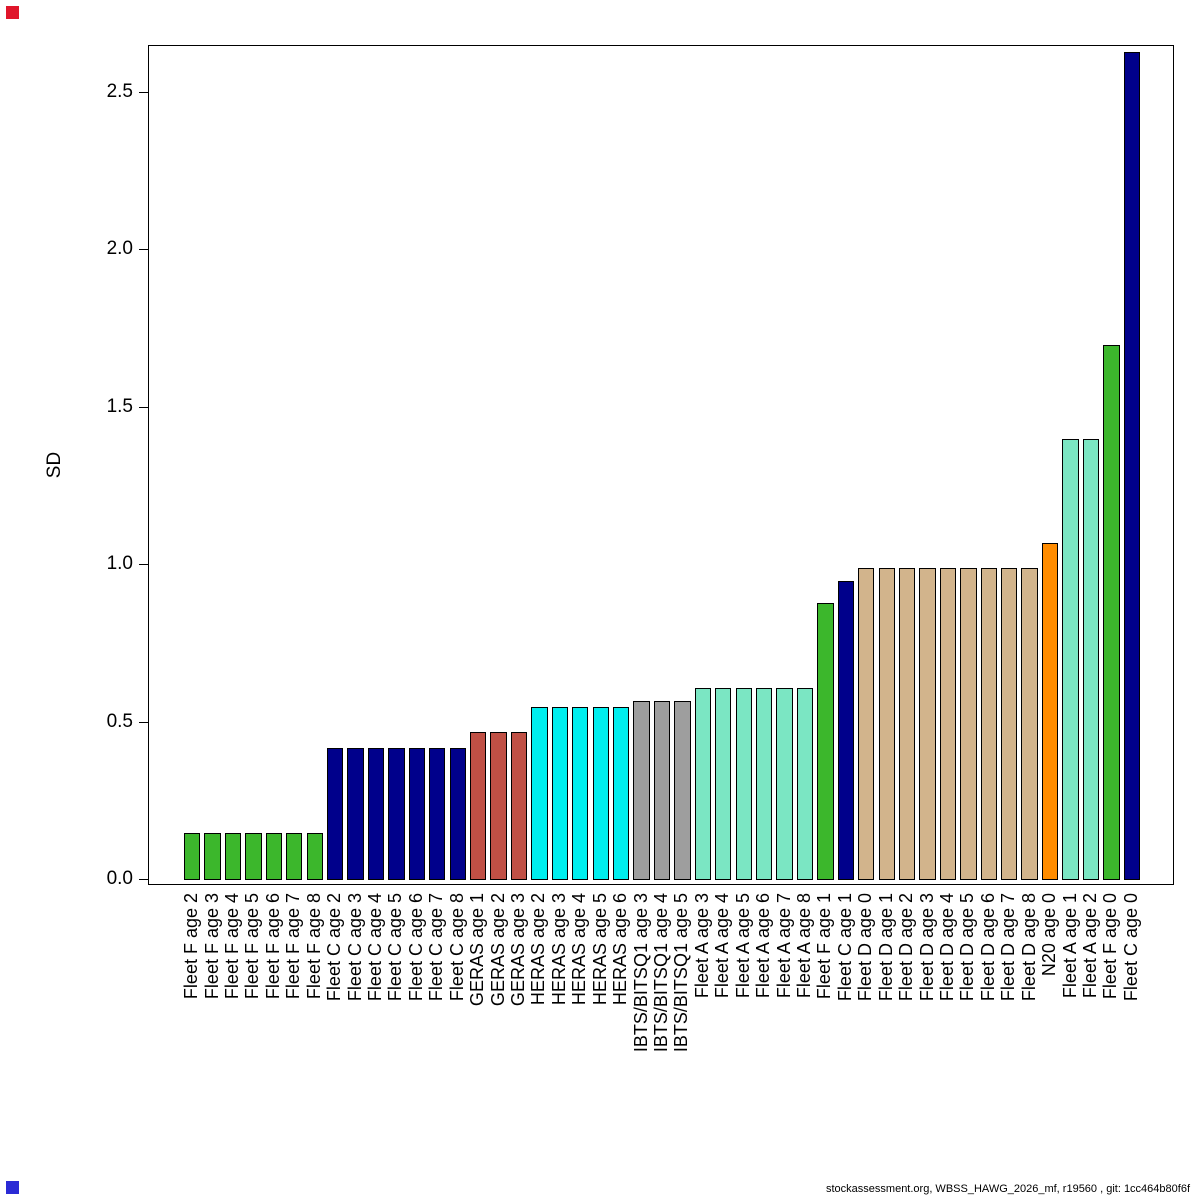 The image size is (1200, 1200). I want to click on x-tick-label: Fleet D age 2, so click(906, 947).